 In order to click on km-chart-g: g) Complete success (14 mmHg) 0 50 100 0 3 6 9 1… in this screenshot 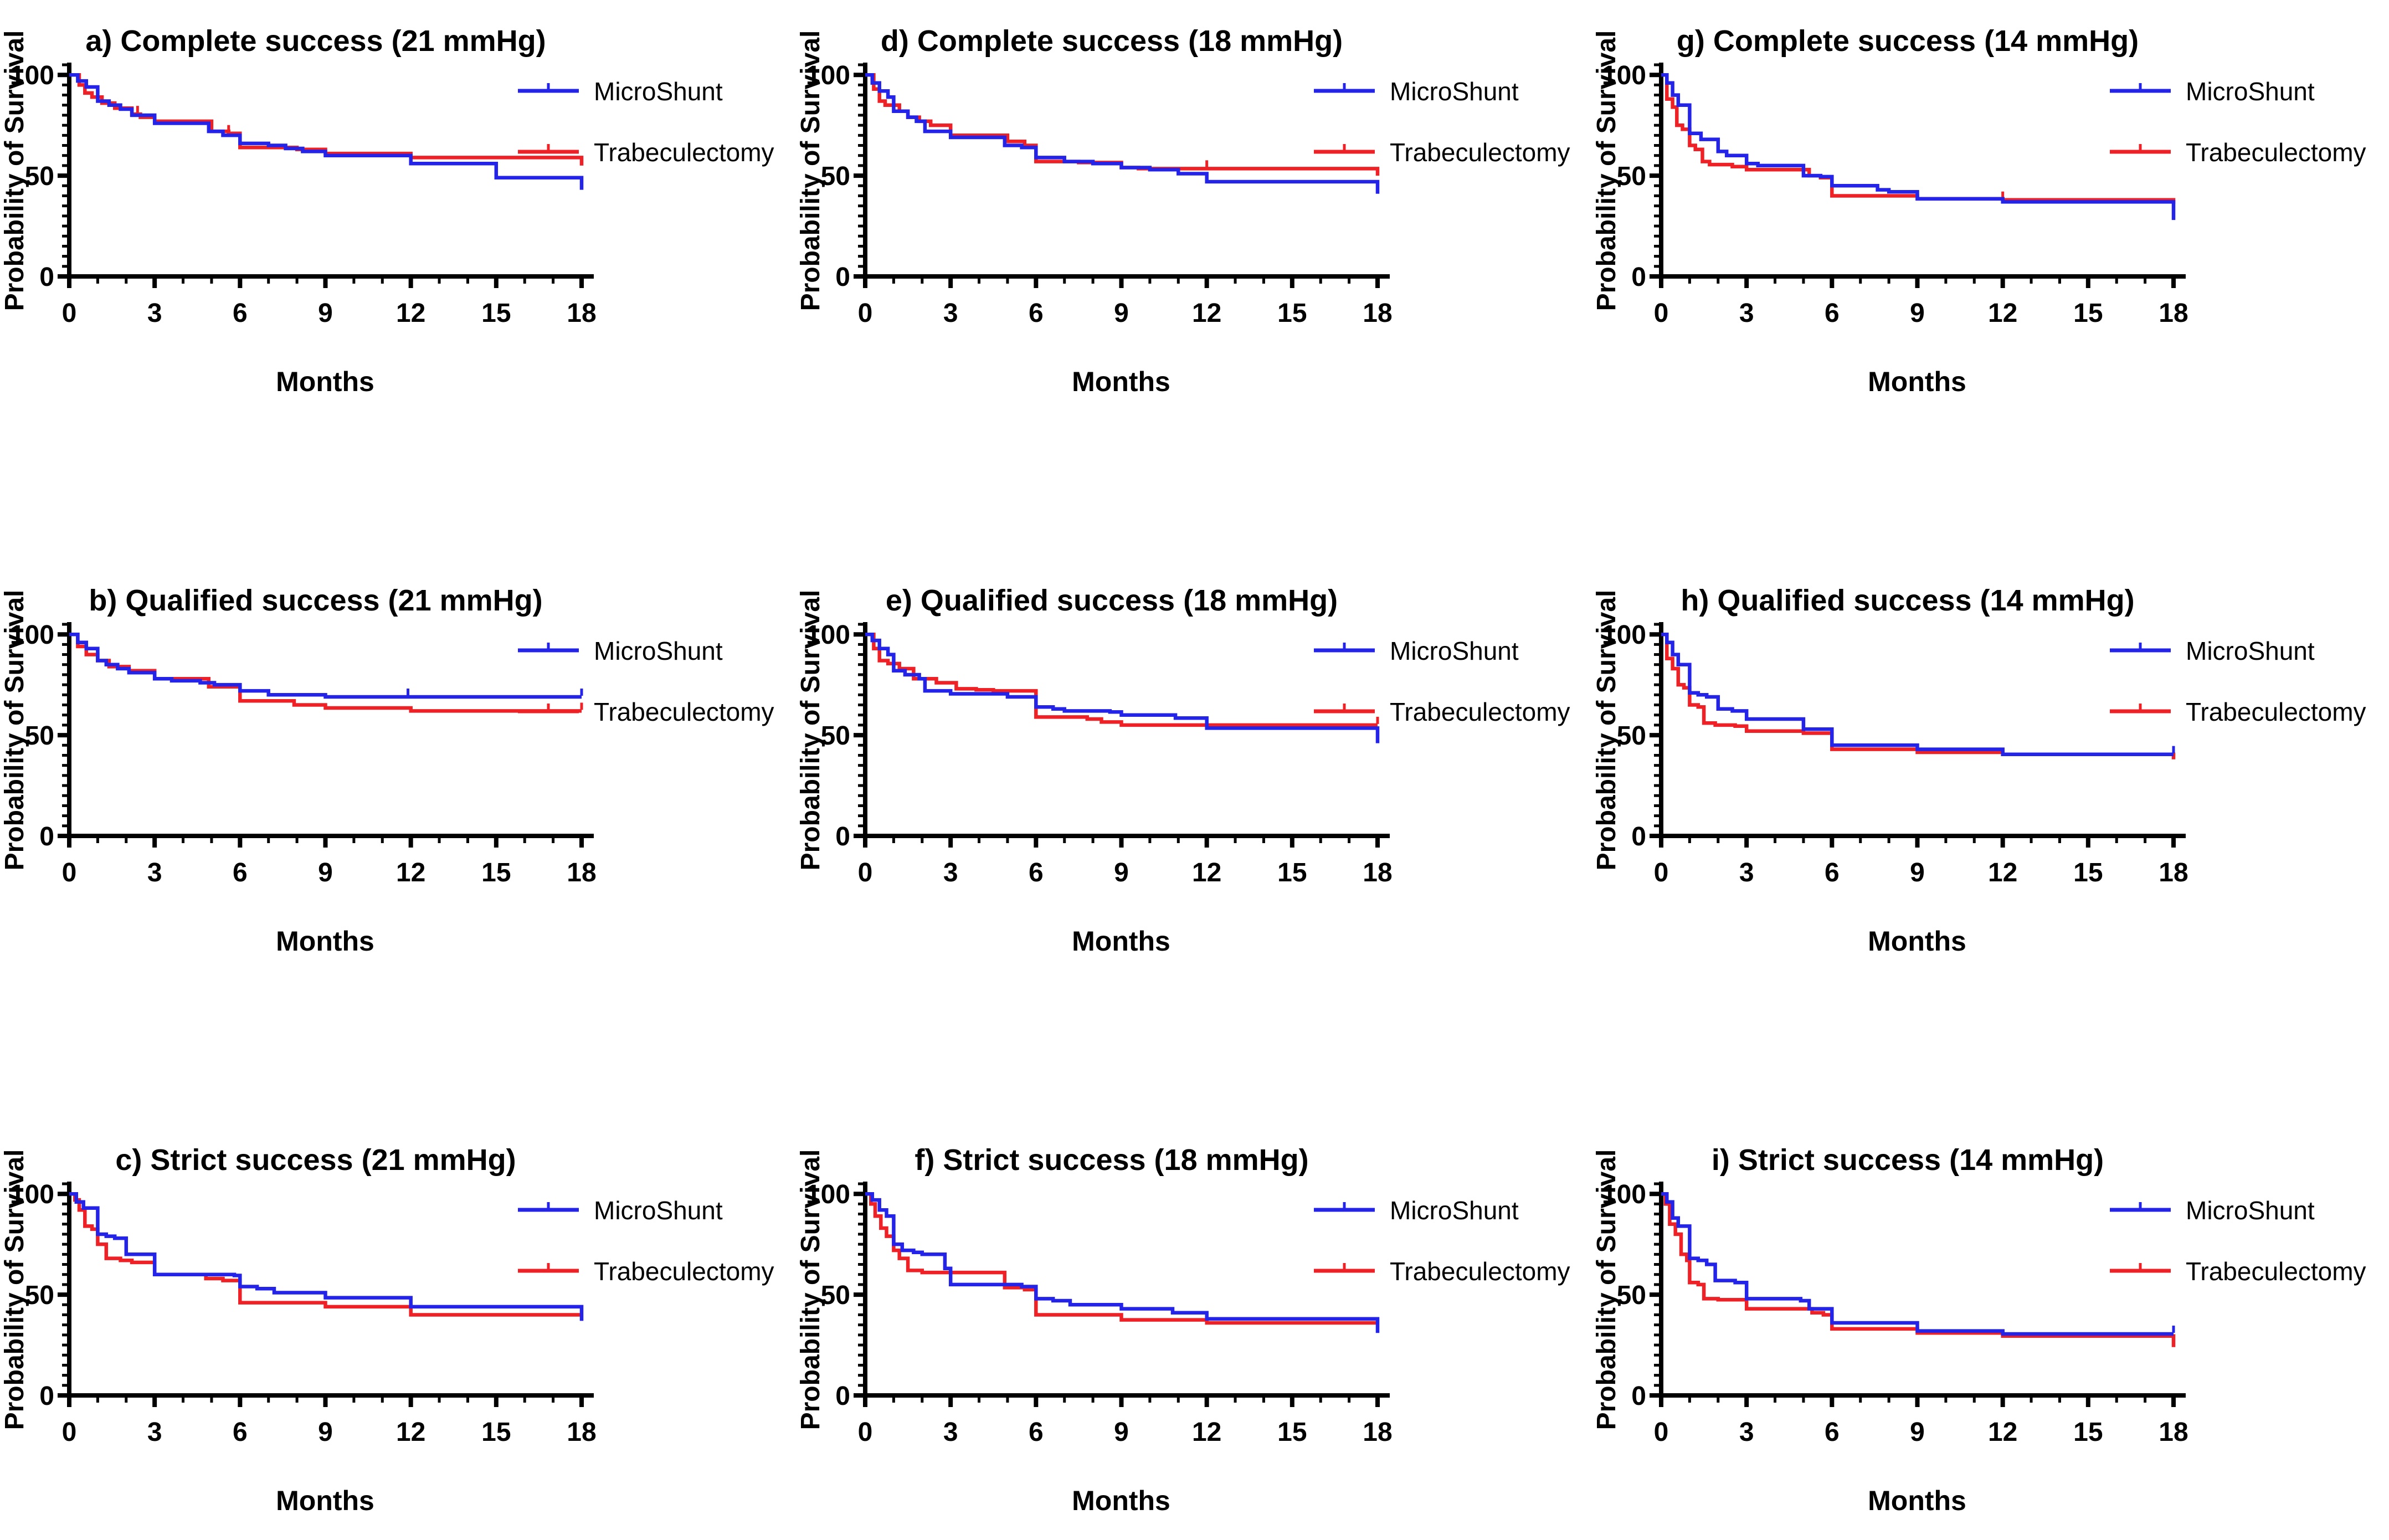, I will do `click(1979, 210)`.